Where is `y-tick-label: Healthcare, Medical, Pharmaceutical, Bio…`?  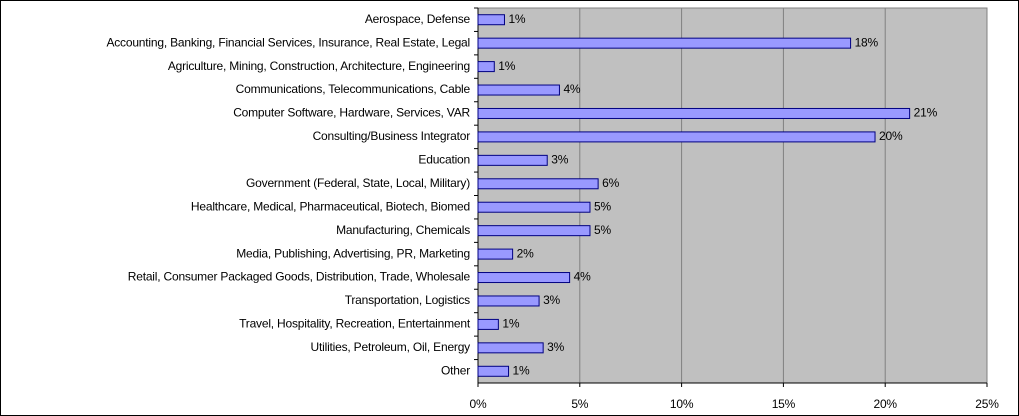 y-tick-label: Healthcare, Medical, Pharmaceutical, Bio… is located at coordinates (330, 206).